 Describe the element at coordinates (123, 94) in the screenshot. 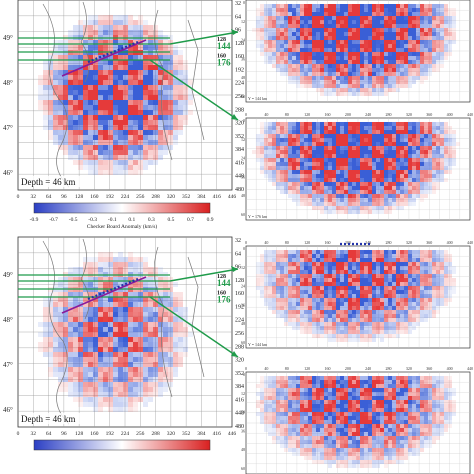

I see `coastline` at that location.